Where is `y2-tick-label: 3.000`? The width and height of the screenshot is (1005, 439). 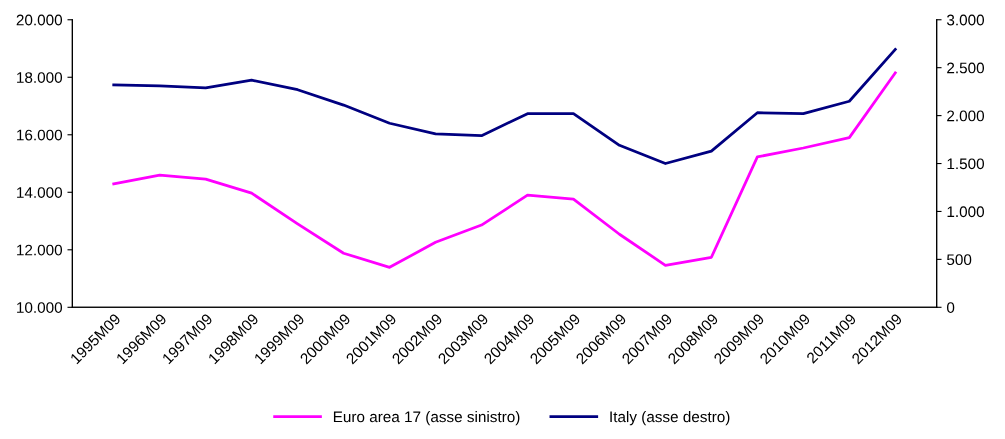
y2-tick-label: 3.000 is located at coordinates (965, 20).